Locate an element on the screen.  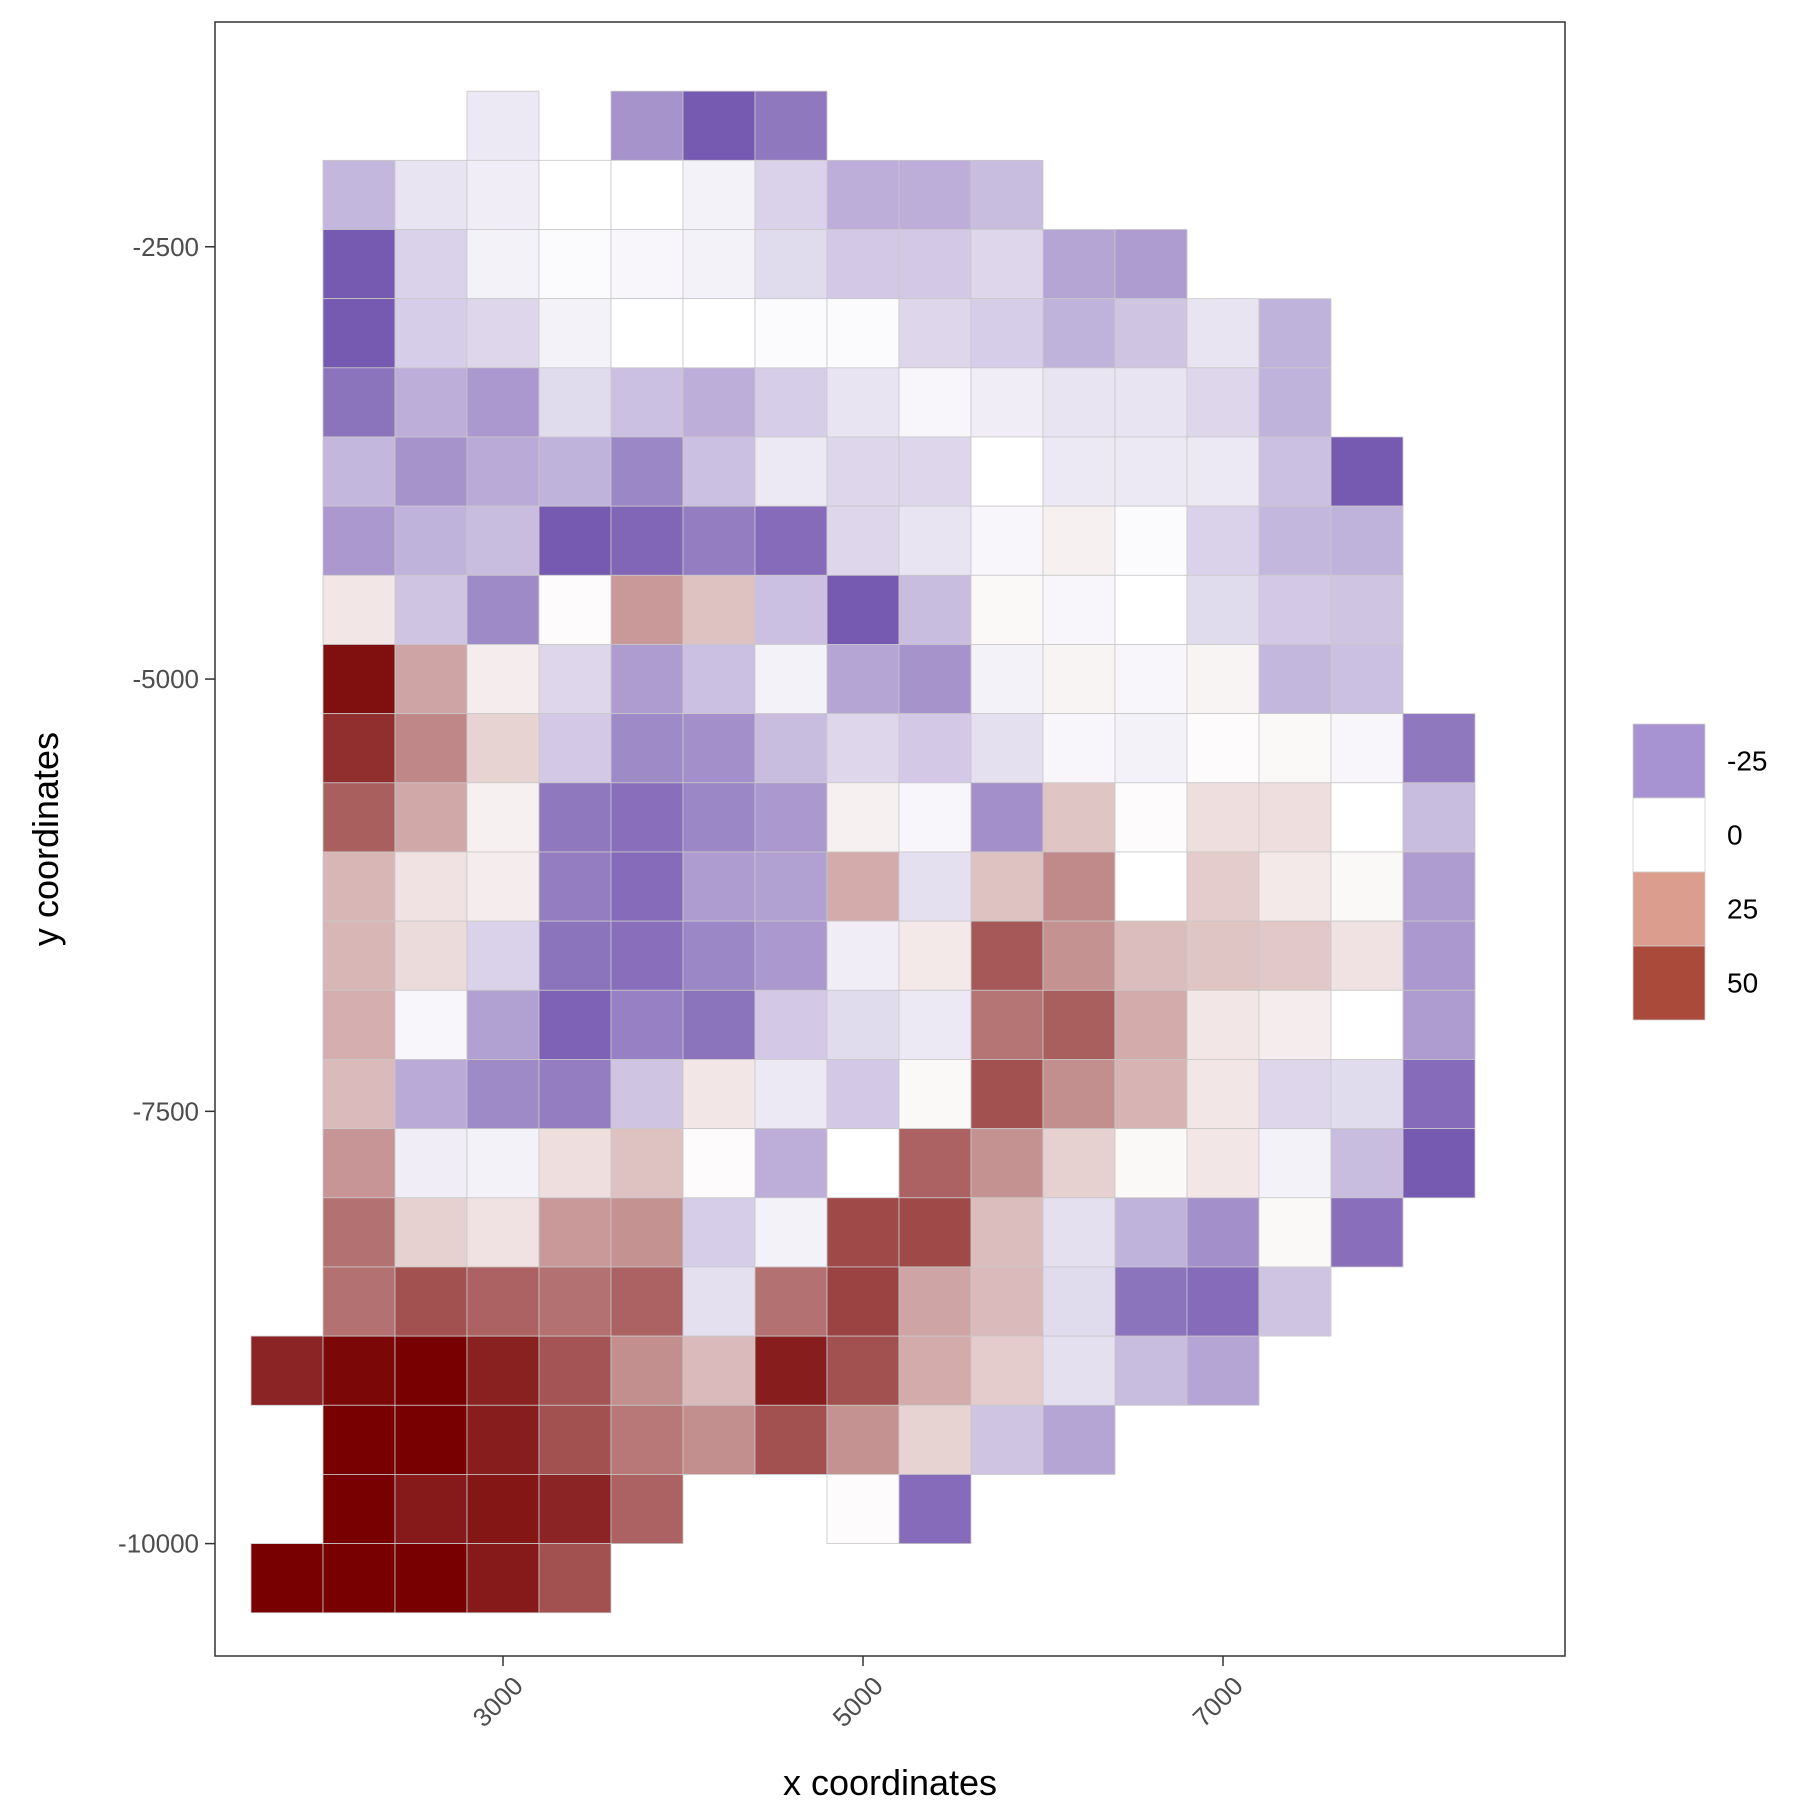
legend-label: -25 is located at coordinates (1747, 761).